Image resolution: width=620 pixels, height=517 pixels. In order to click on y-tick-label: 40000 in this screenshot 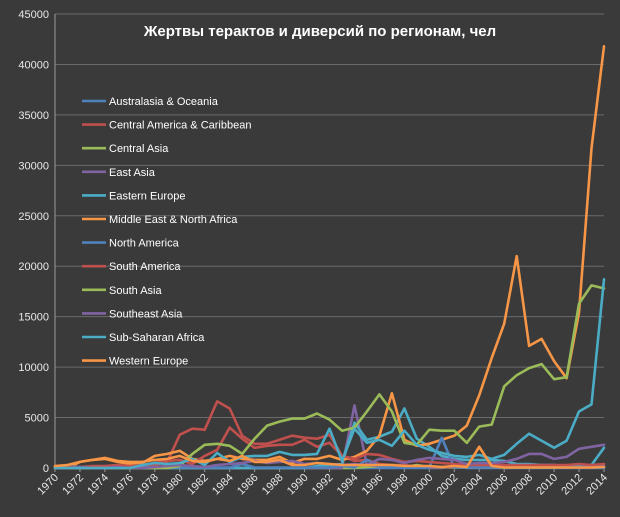, I will do `click(33, 65)`.